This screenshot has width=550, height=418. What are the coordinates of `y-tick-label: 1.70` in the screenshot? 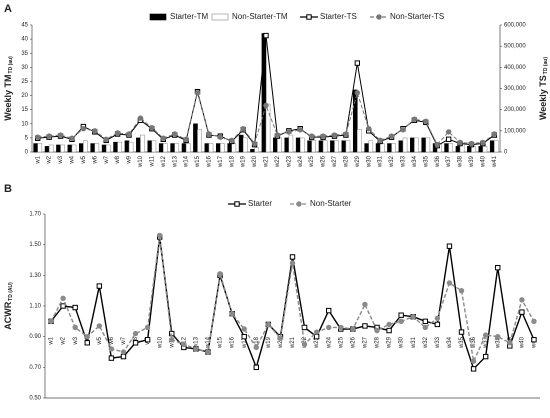 It's located at (35, 215).